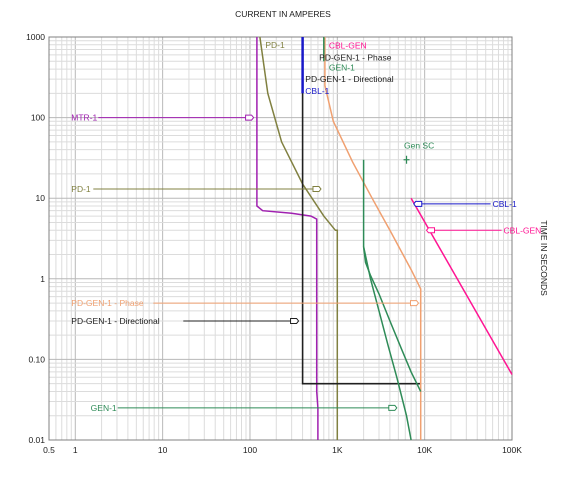 This screenshot has height=481, width=561. Describe the element at coordinates (49, 450) in the screenshot. I see `x-tick-label: 0.5` at that location.